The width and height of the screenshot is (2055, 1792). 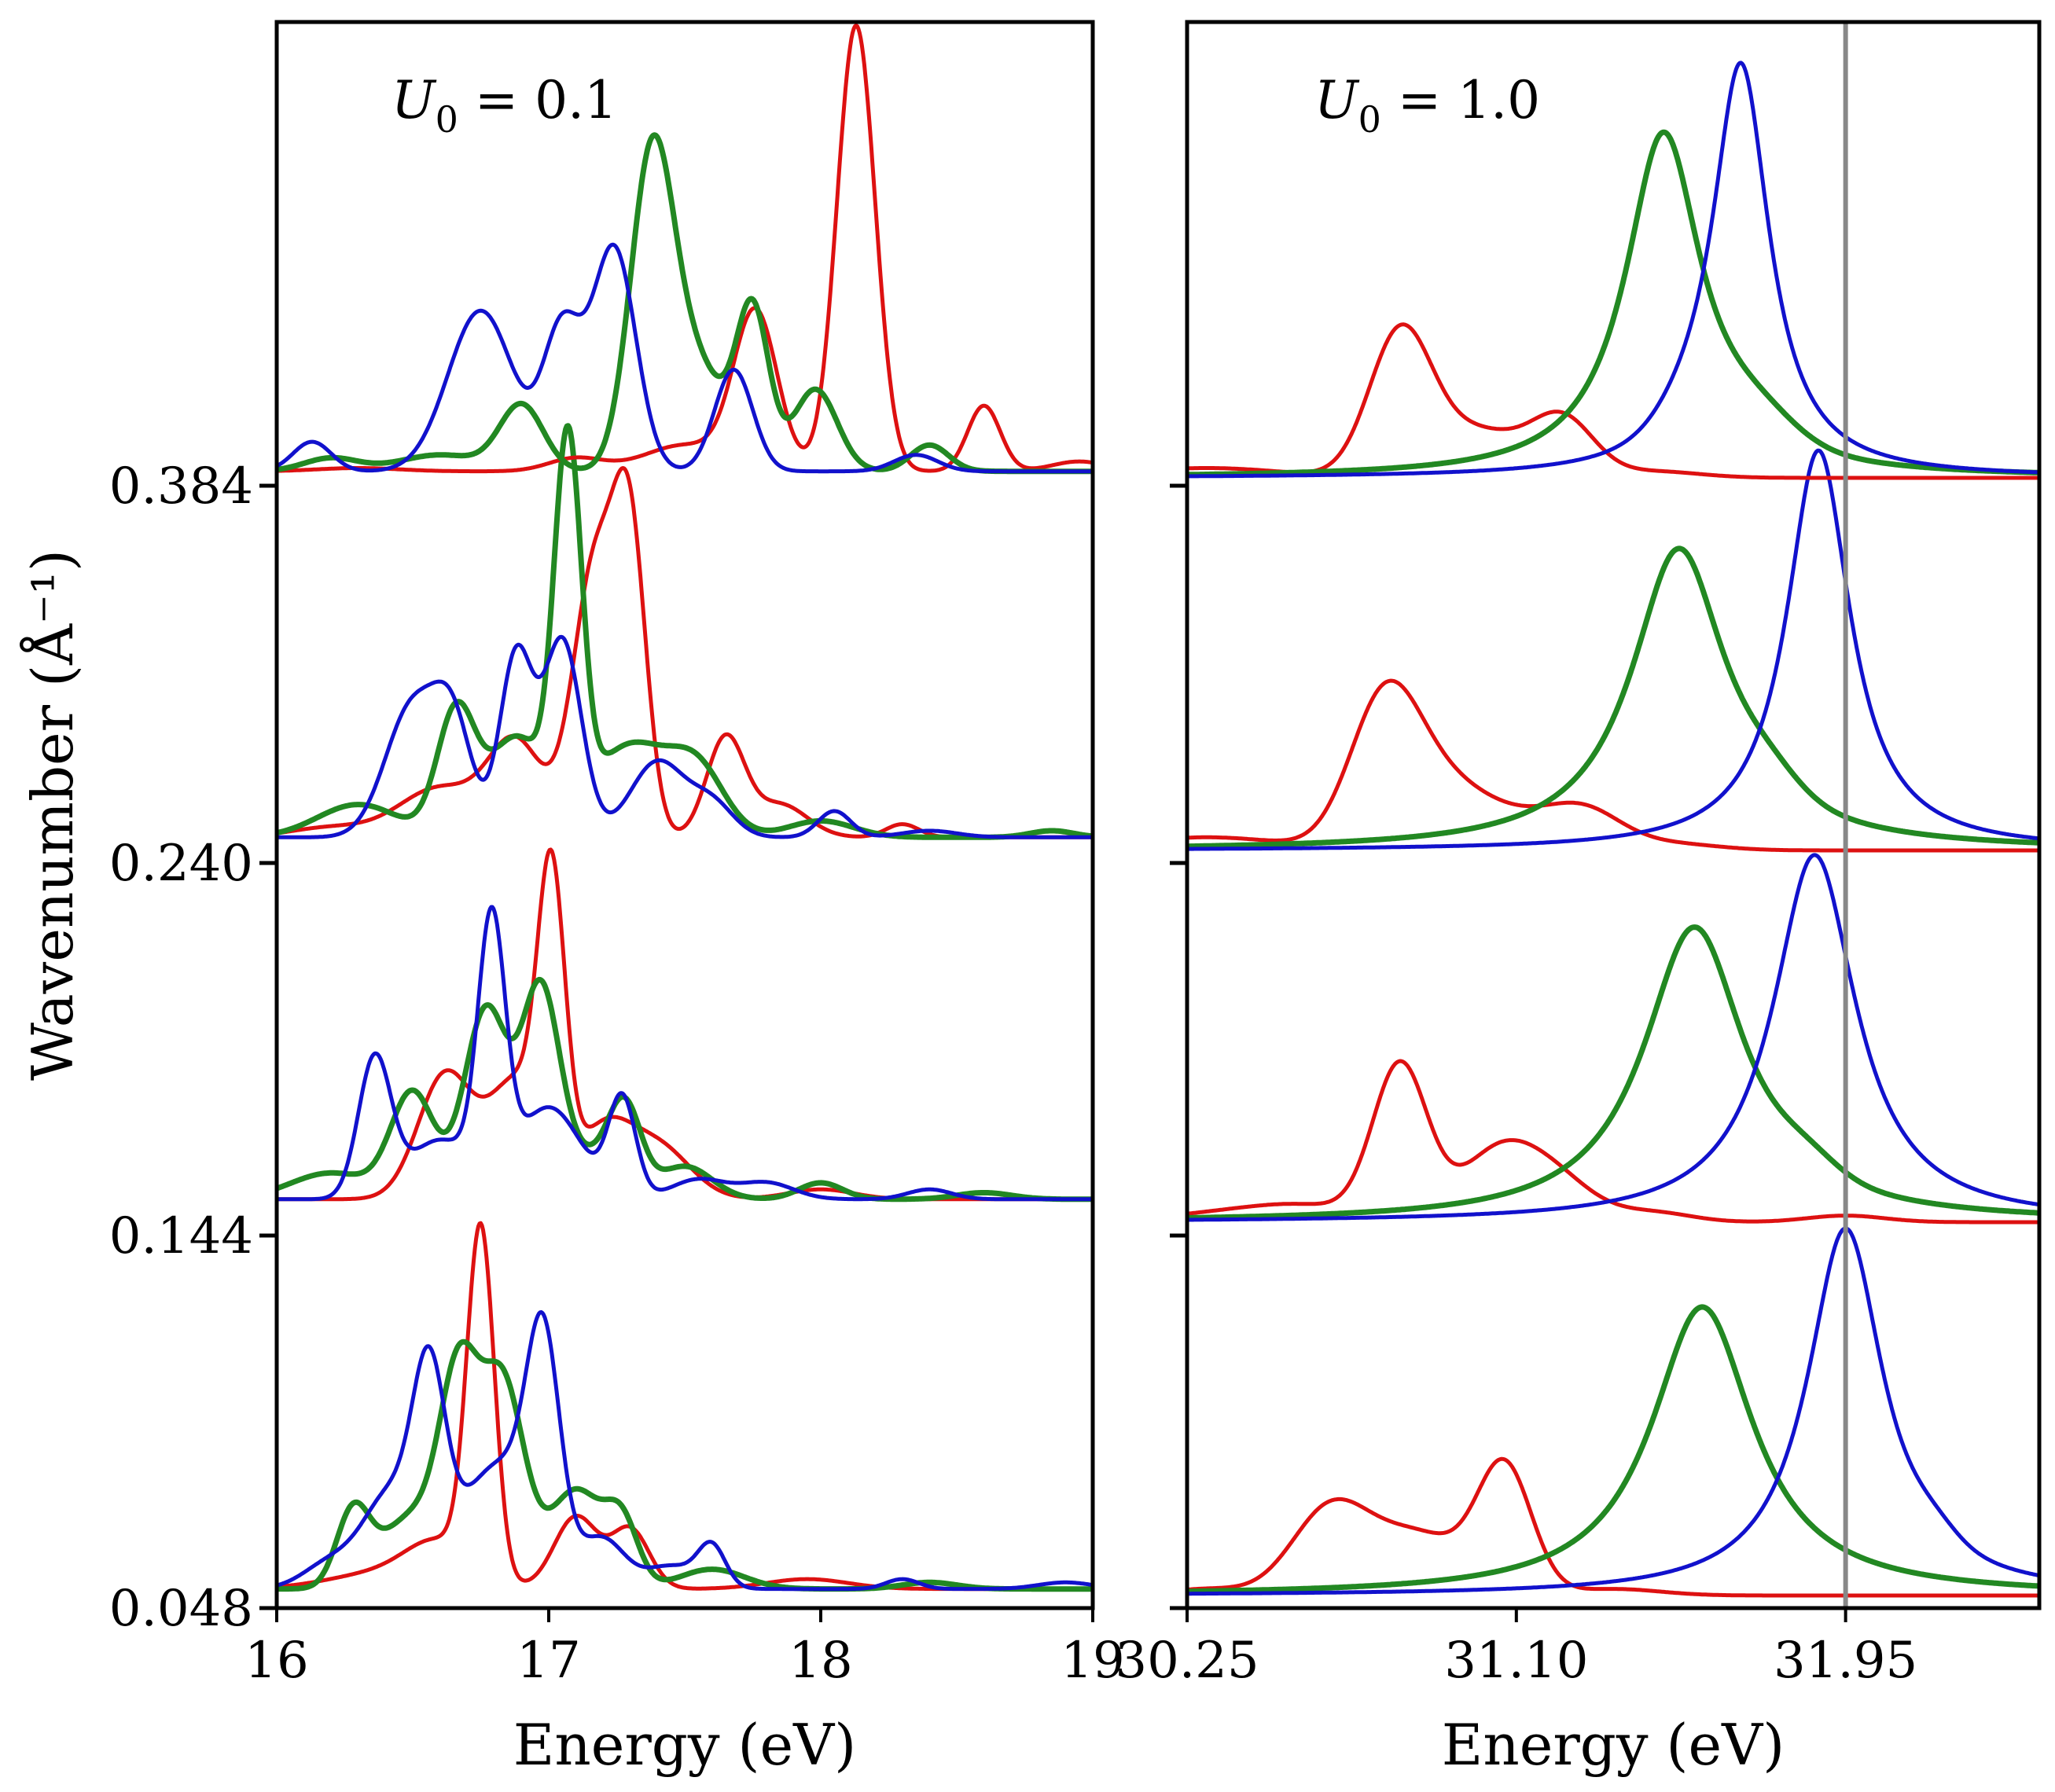 What do you see at coordinates (1178, 1046) in the screenshot?
I see `right-y-ticks` at bounding box center [1178, 1046].